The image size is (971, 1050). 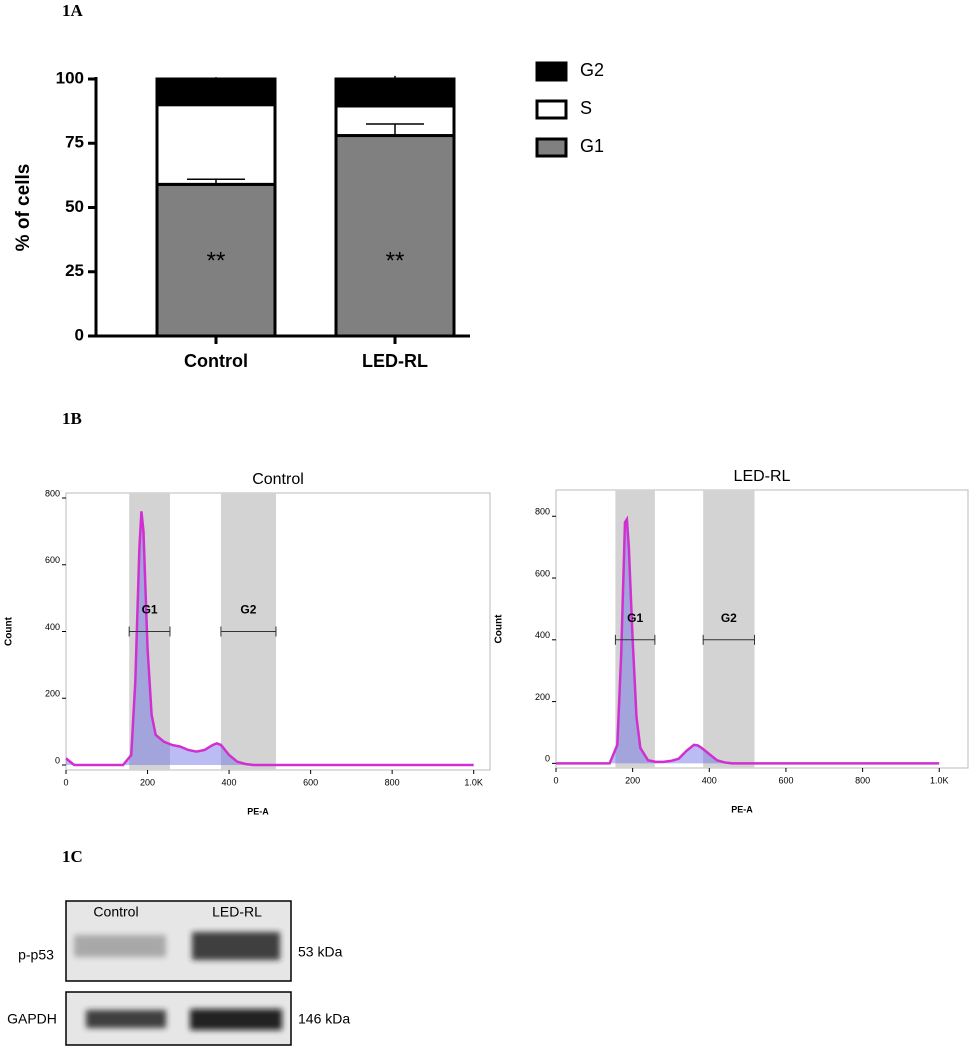 What do you see at coordinates (115, 912) in the screenshot?
I see `lane-label: Control` at bounding box center [115, 912].